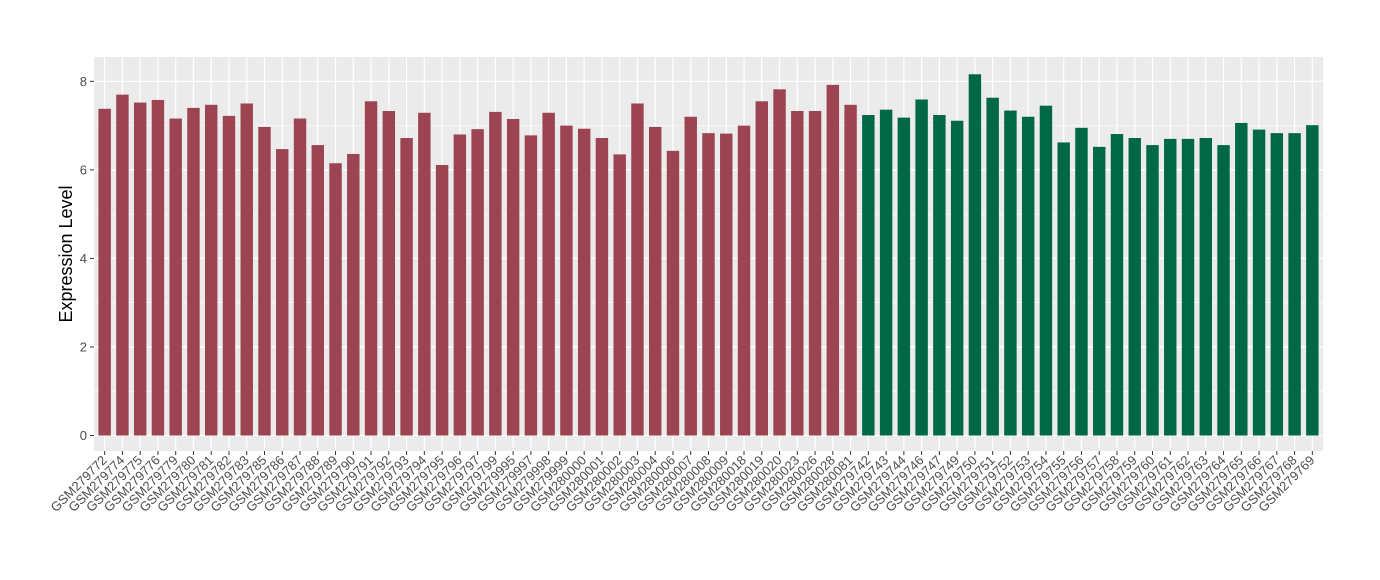 The width and height of the screenshot is (1380, 580). What do you see at coordinates (66, 253) in the screenshot?
I see `y-axis-title: Expression Level` at bounding box center [66, 253].